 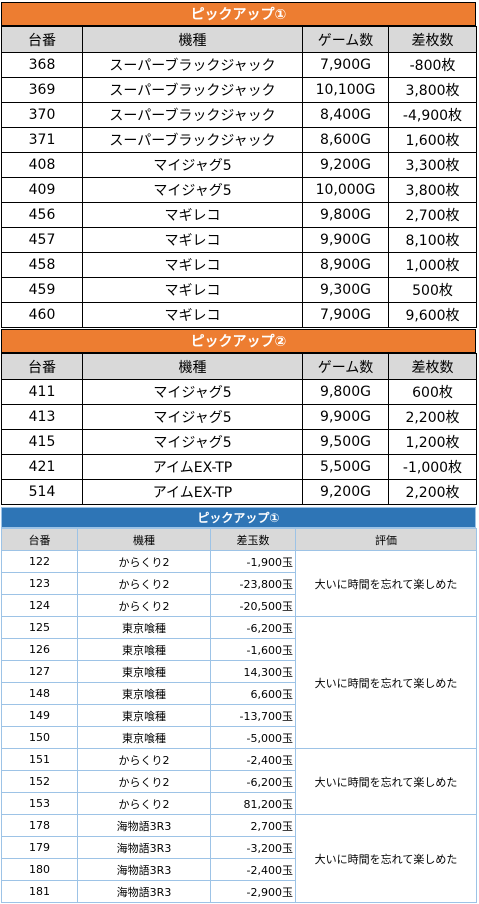 I want to click on cell-machine: 海物語3R3, so click(x=144, y=847).